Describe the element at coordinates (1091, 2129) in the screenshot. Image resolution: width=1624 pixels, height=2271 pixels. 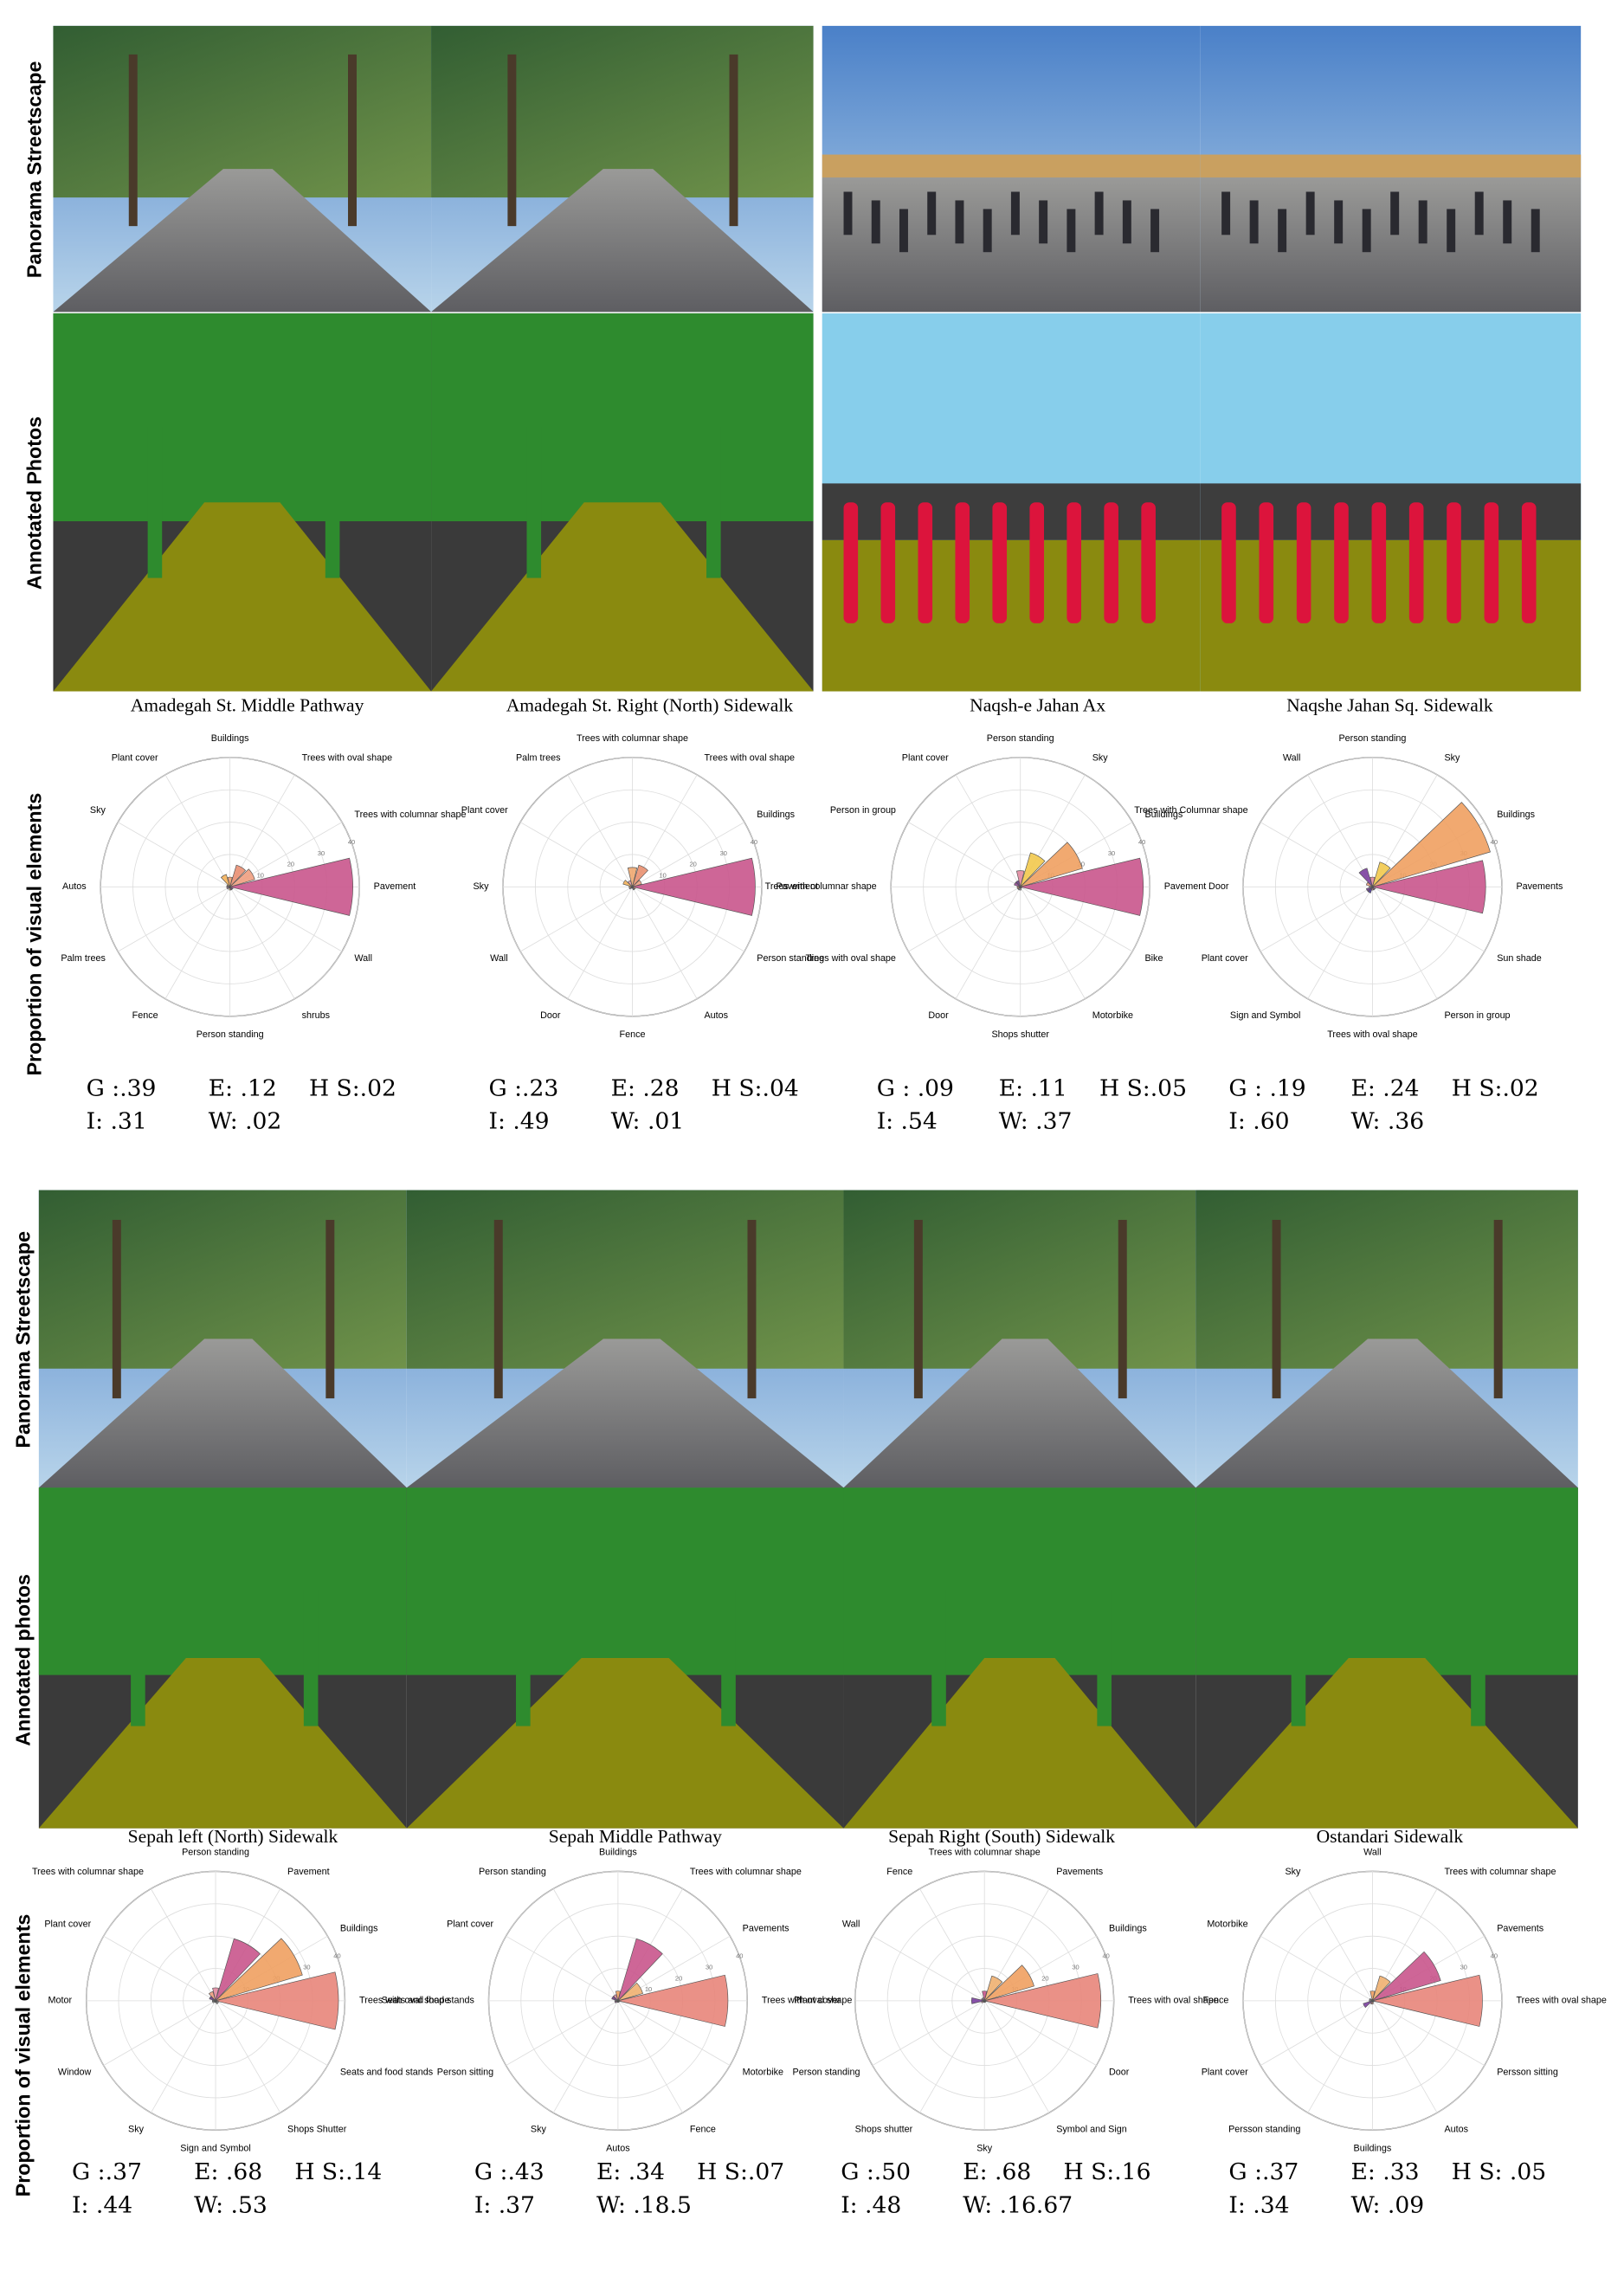
I see `category-label: Symbol and Sign` at that location.